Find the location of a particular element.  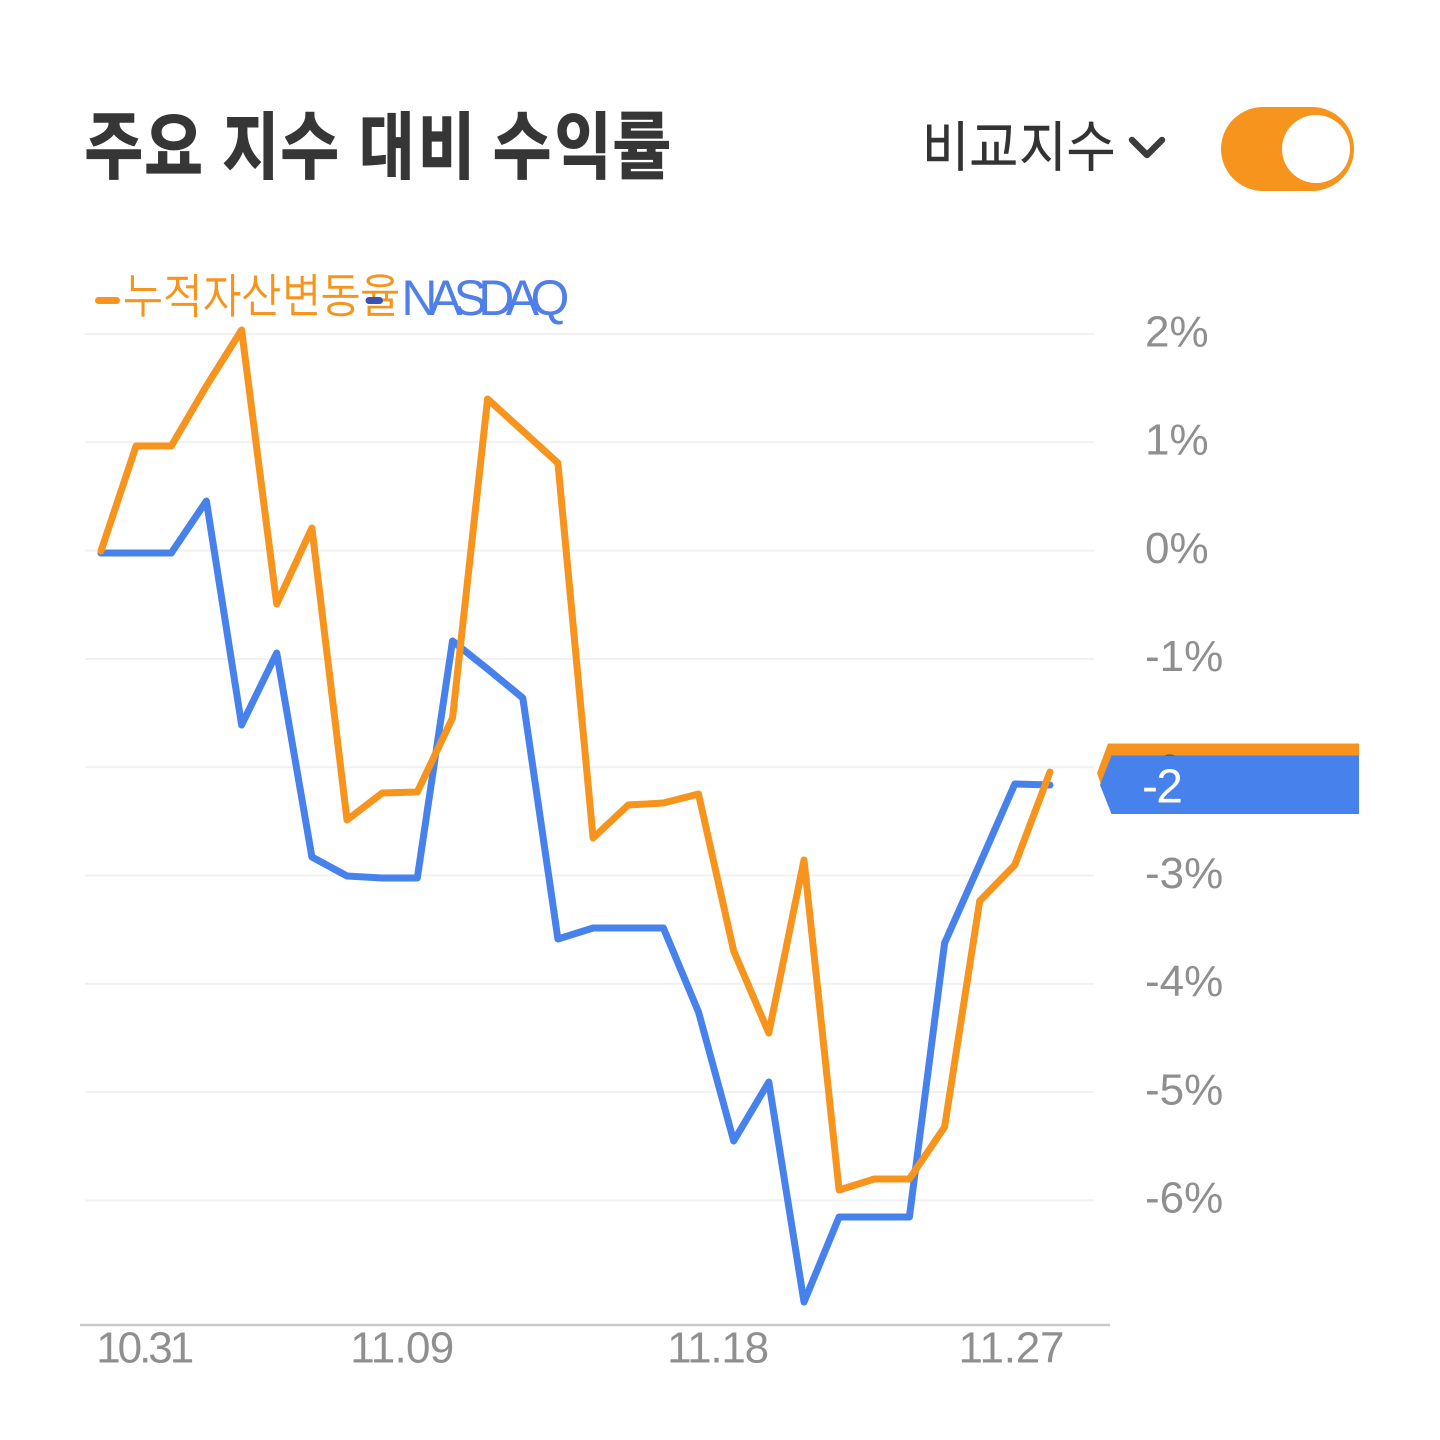

svg-text: -3% is located at coordinates (1184, 873).